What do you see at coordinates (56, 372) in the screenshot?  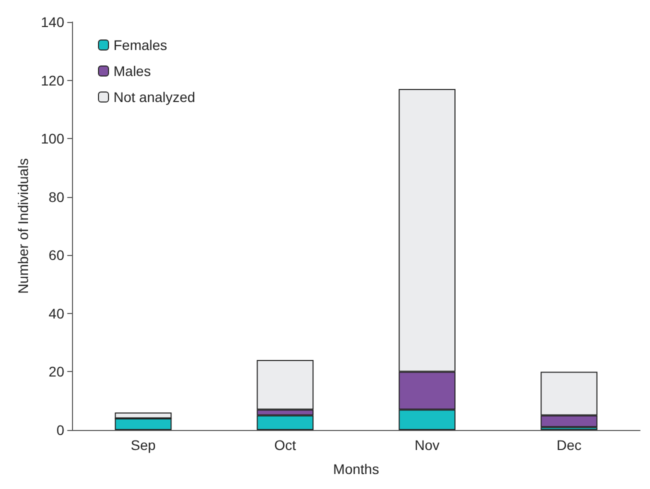 I see `y-tick-label: 20` at bounding box center [56, 372].